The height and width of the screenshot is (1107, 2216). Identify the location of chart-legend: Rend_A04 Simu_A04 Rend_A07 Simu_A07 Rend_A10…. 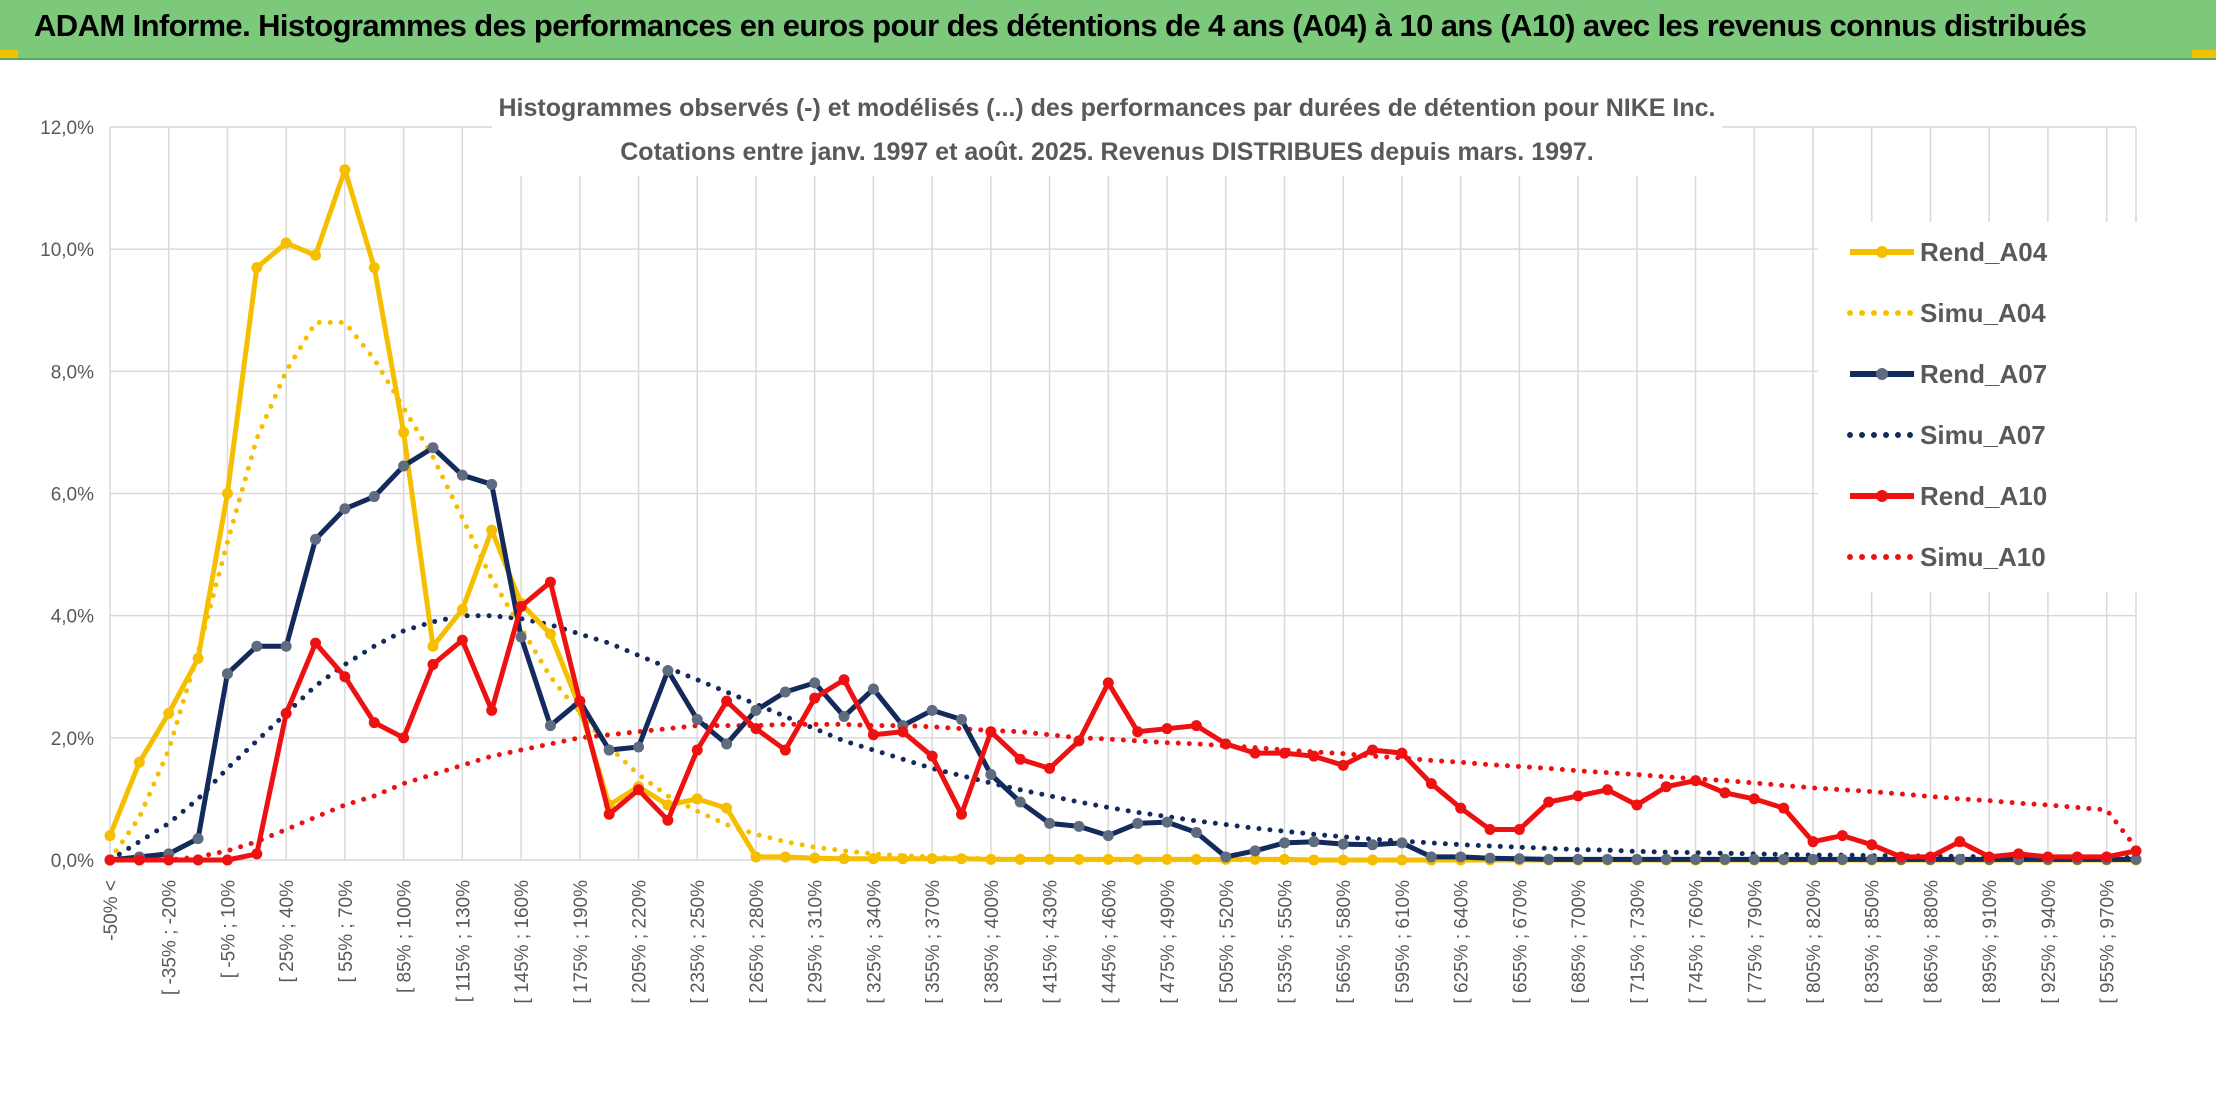
(1981, 407).